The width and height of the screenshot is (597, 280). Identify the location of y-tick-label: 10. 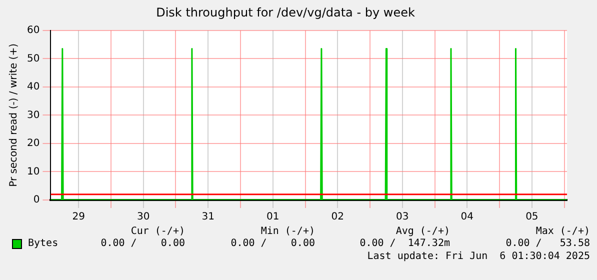
(33, 172).